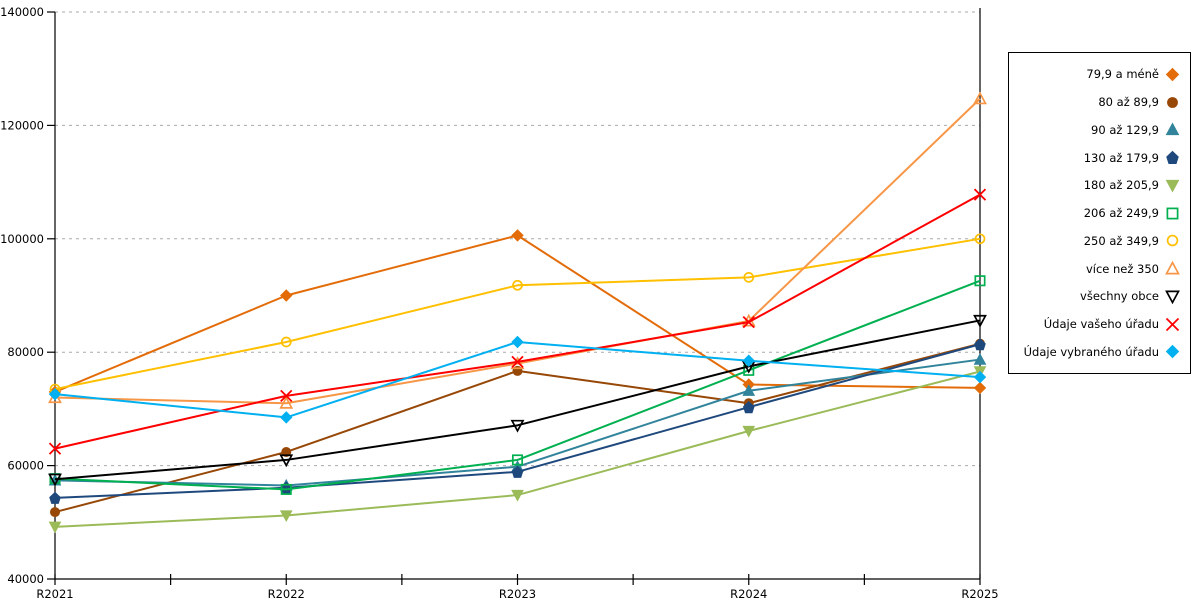  Describe the element at coordinates (25, 579) in the screenshot. I see `y-tick-label: 40000` at that location.